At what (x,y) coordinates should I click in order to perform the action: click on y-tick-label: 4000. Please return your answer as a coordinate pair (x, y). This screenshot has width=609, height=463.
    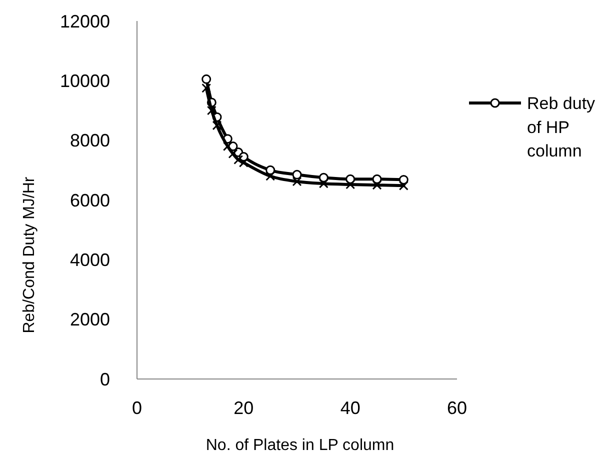
    Looking at the image, I should click on (90, 260).